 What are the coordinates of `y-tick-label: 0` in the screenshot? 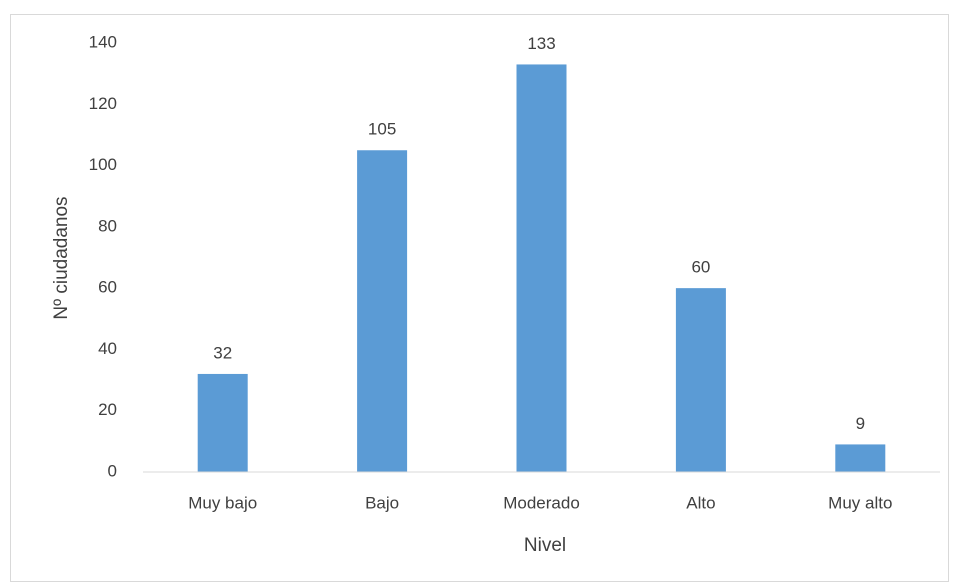 It's located at (112, 470).